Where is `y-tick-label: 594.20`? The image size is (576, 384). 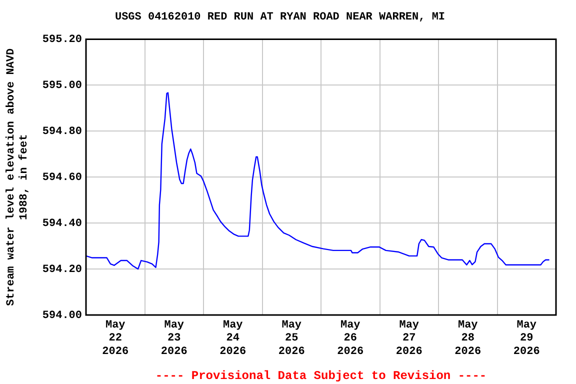 y-tick-label: 594.20 is located at coordinates (62, 270).